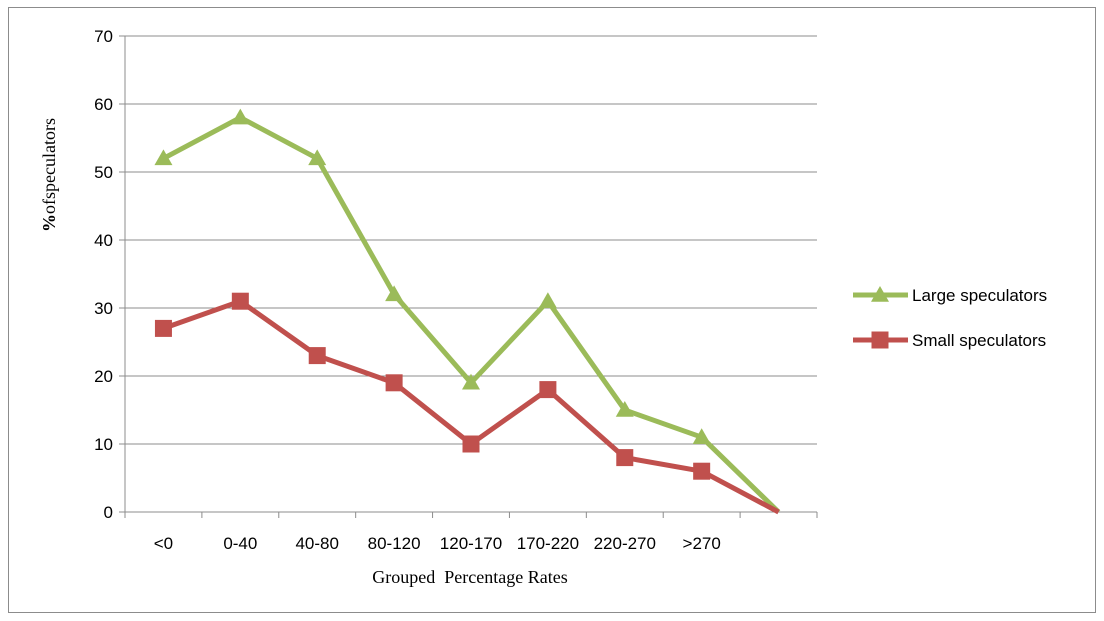 The height and width of the screenshot is (621, 1104). What do you see at coordinates (163, 543) in the screenshot?
I see `x-tick-label-0: <0` at bounding box center [163, 543].